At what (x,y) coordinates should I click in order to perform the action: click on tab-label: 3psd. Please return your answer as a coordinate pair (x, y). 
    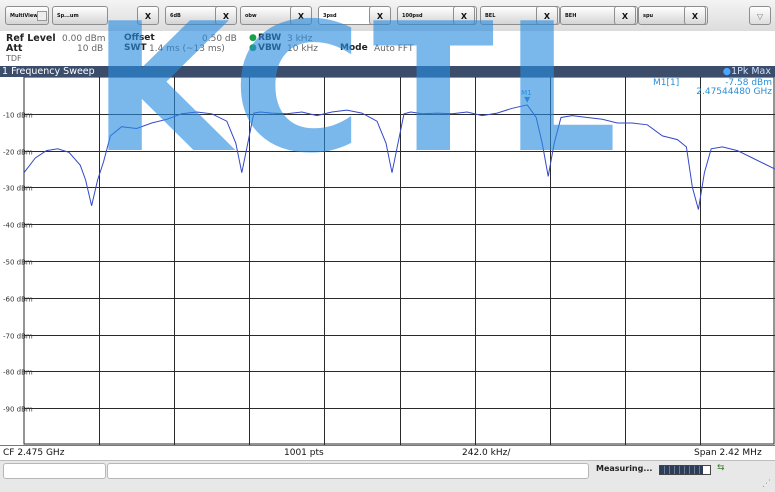
    Looking at the image, I should click on (330, 16).